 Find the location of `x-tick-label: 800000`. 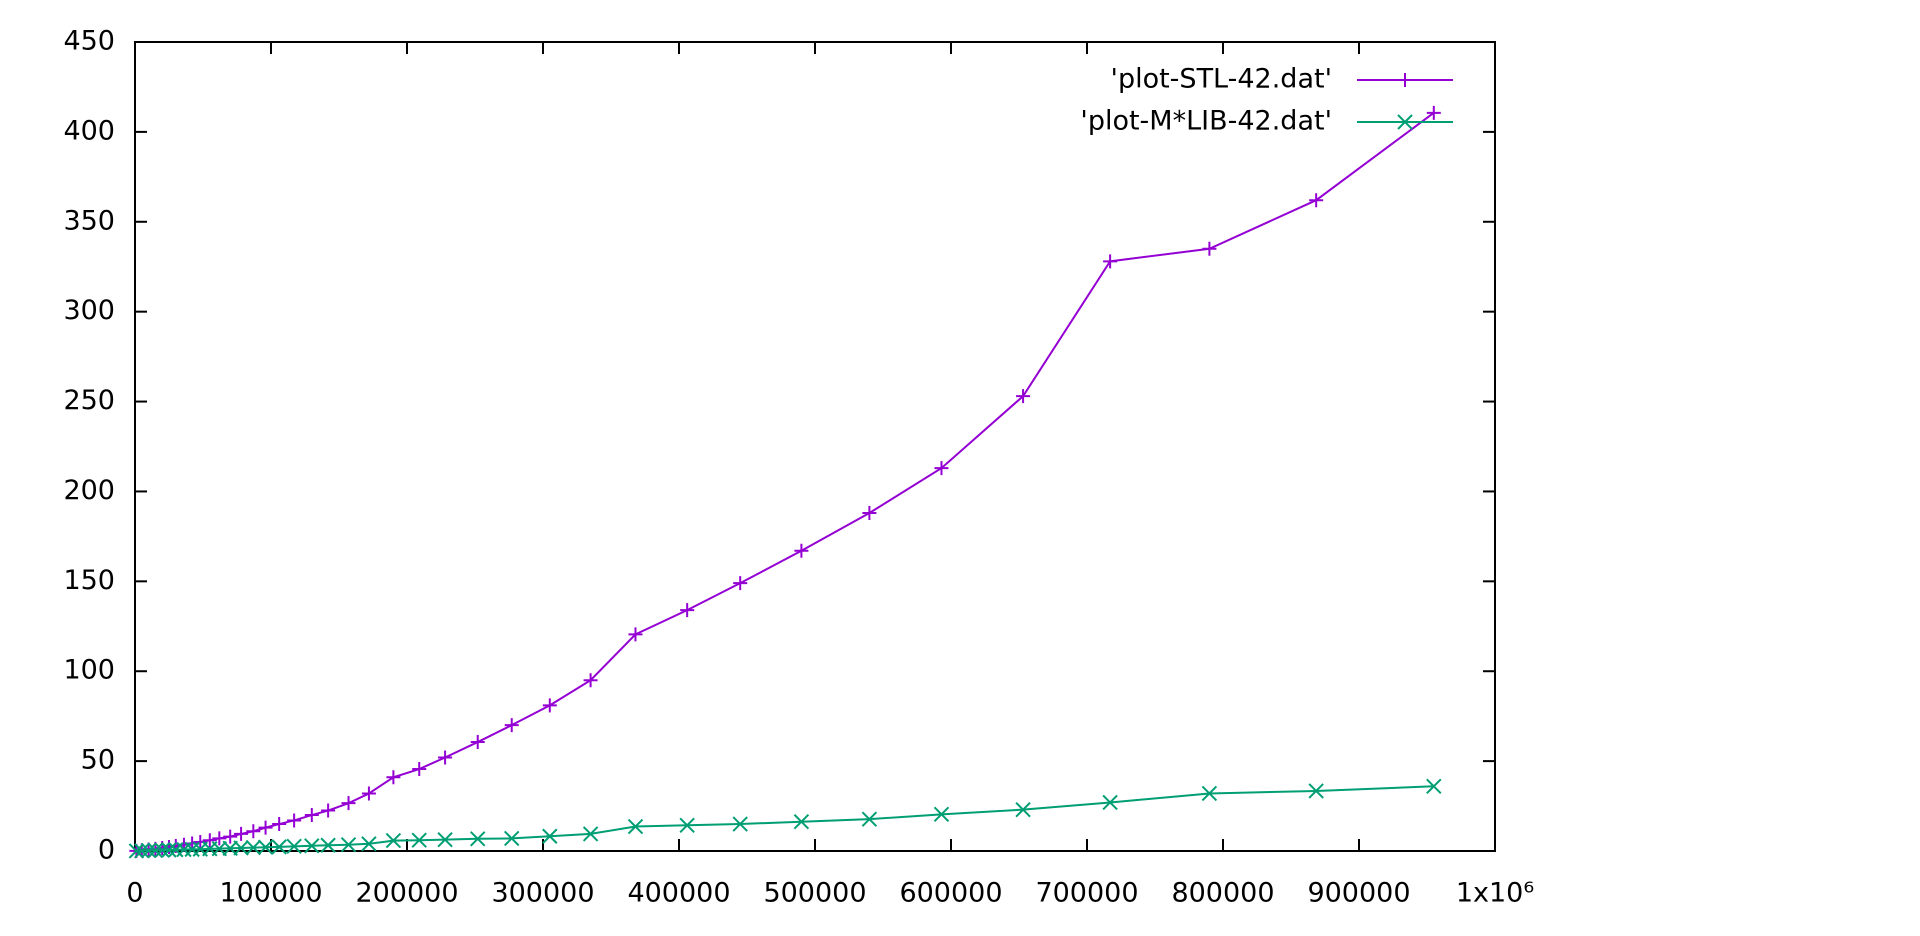

x-tick-label: 800000 is located at coordinates (1222, 893).